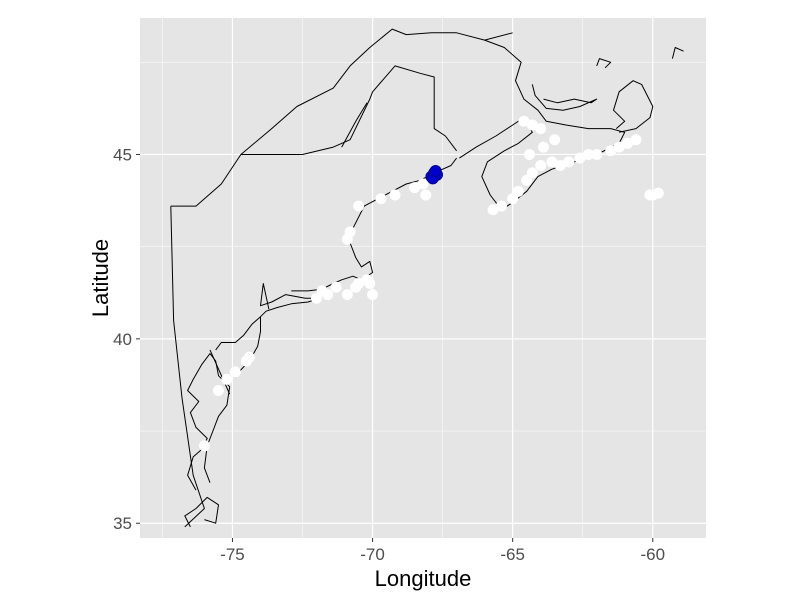 The image size is (800, 605). What do you see at coordinates (122, 154) in the screenshot?
I see `y-tick-label: 45` at bounding box center [122, 154].